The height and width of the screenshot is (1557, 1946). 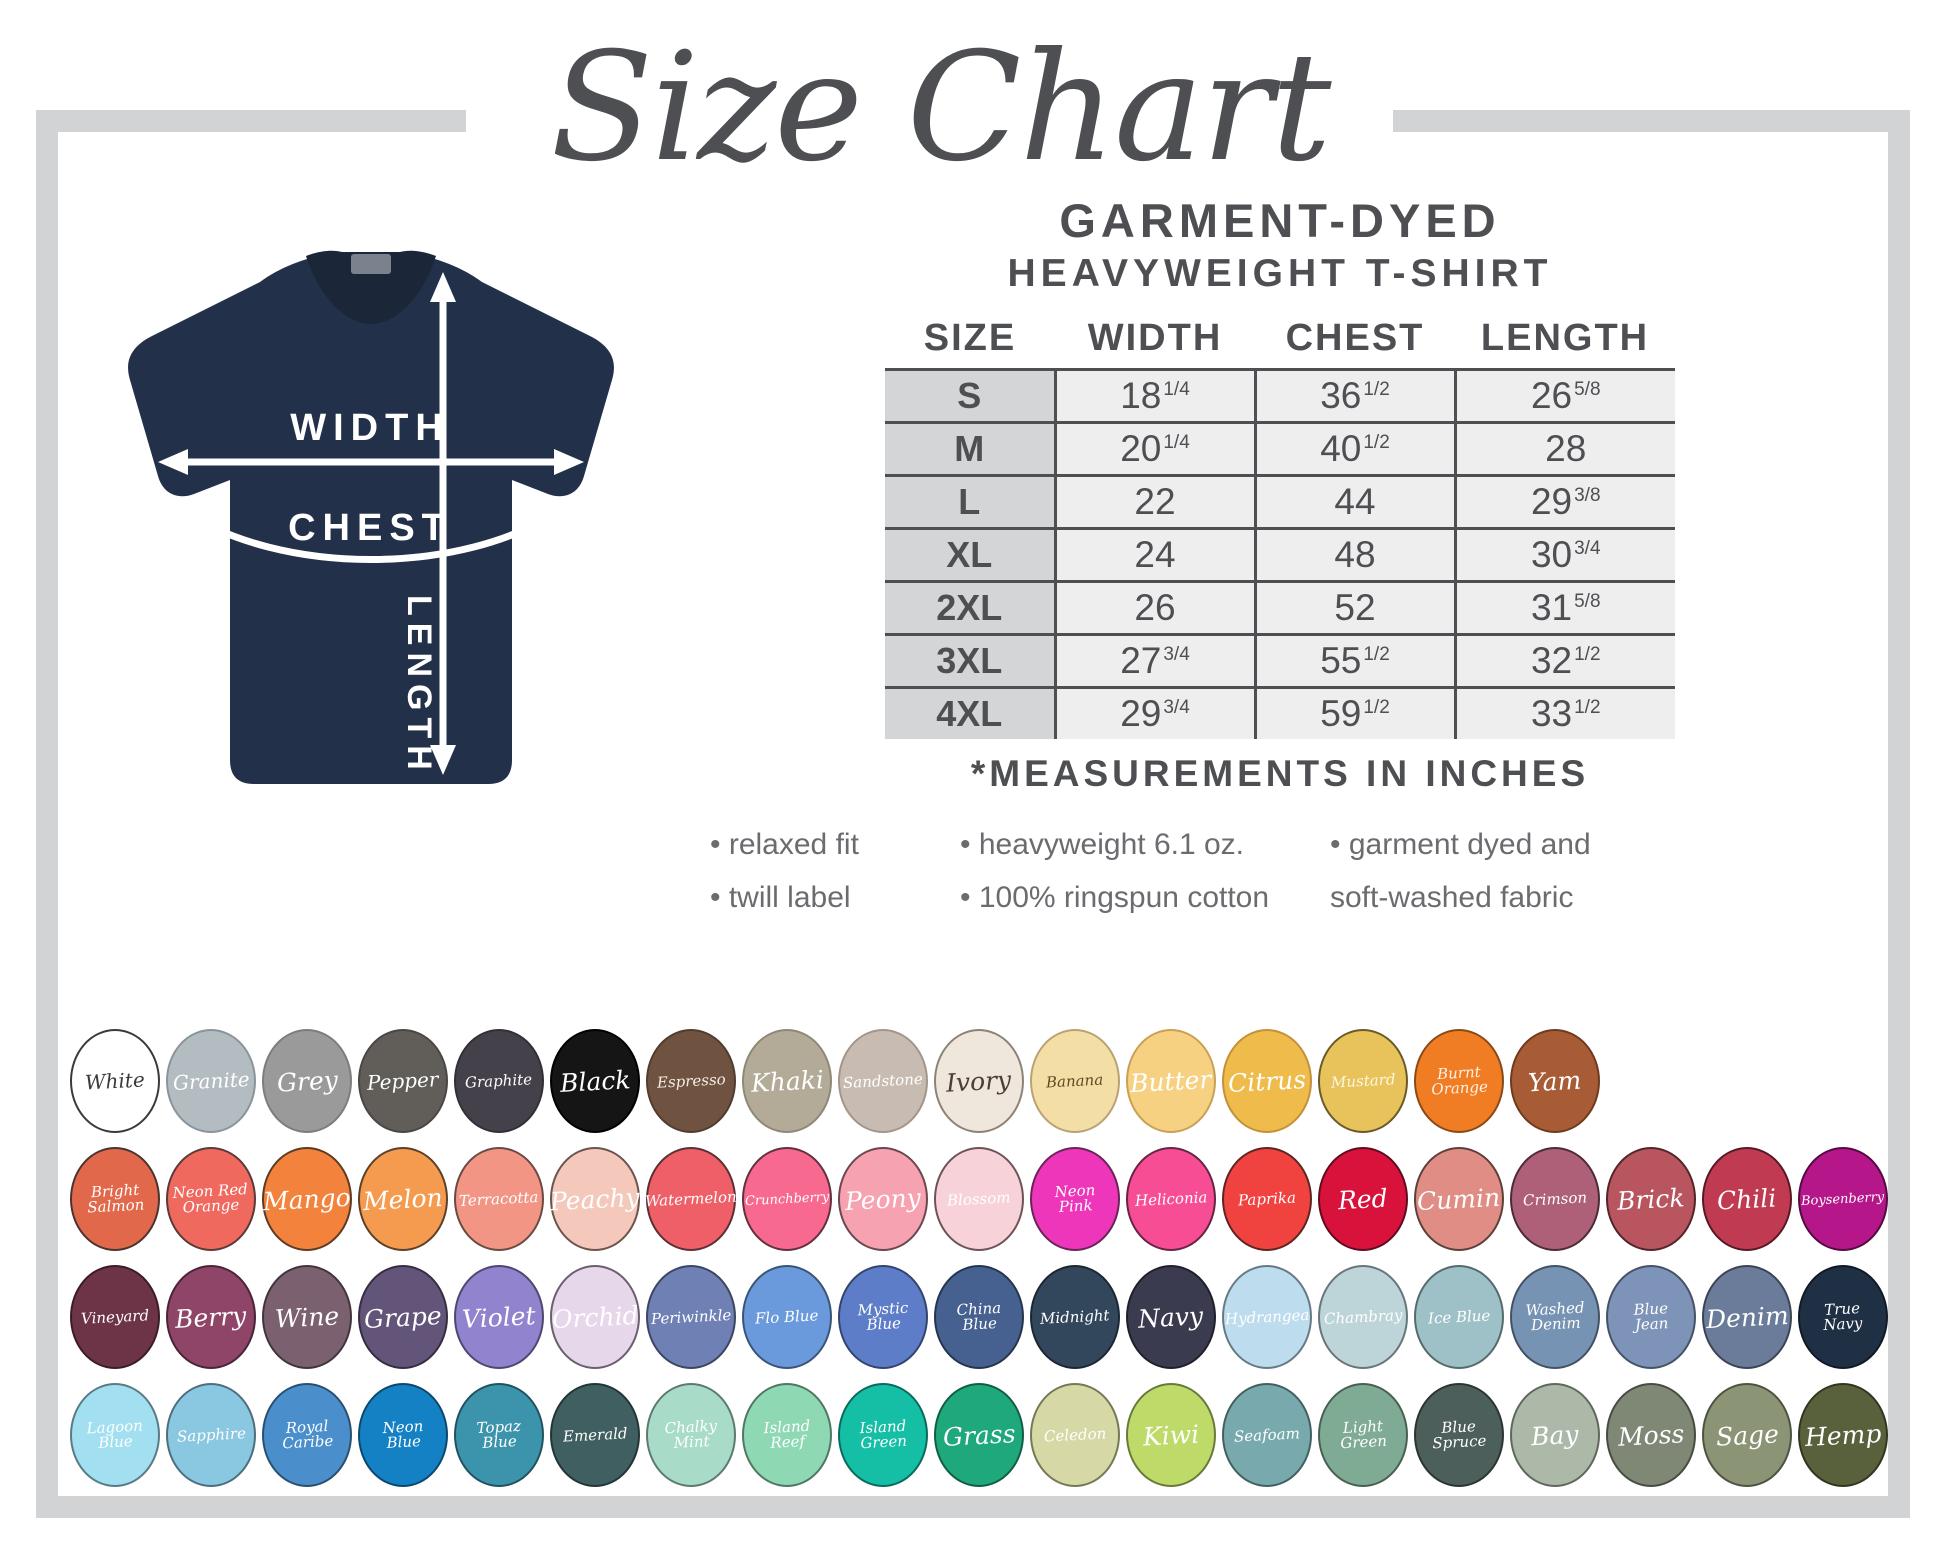 I want to click on measurement-note: *MEASUREMENTS IN INCHES, so click(x=1280, y=774).